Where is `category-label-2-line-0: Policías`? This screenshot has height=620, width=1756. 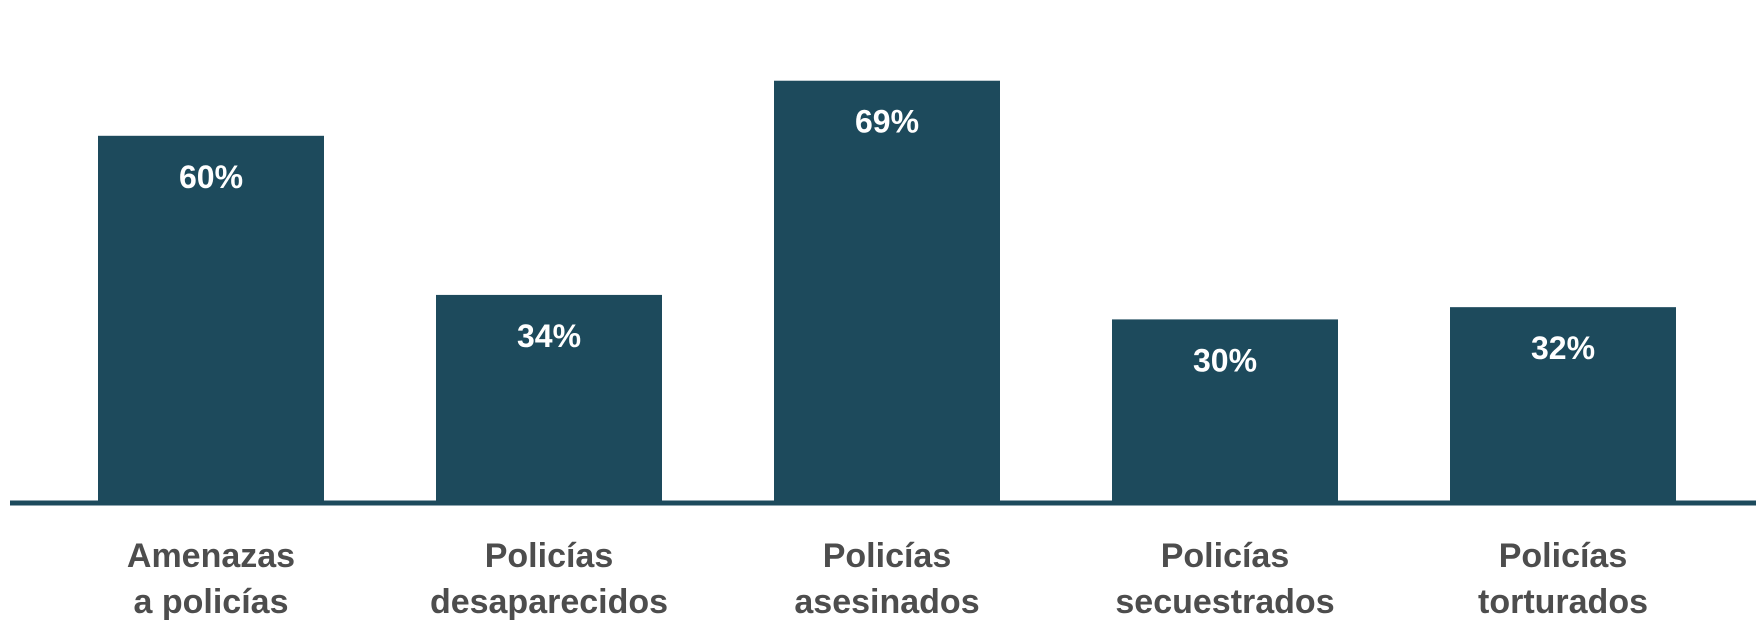 category-label-2-line-0: Policías is located at coordinates (887, 556).